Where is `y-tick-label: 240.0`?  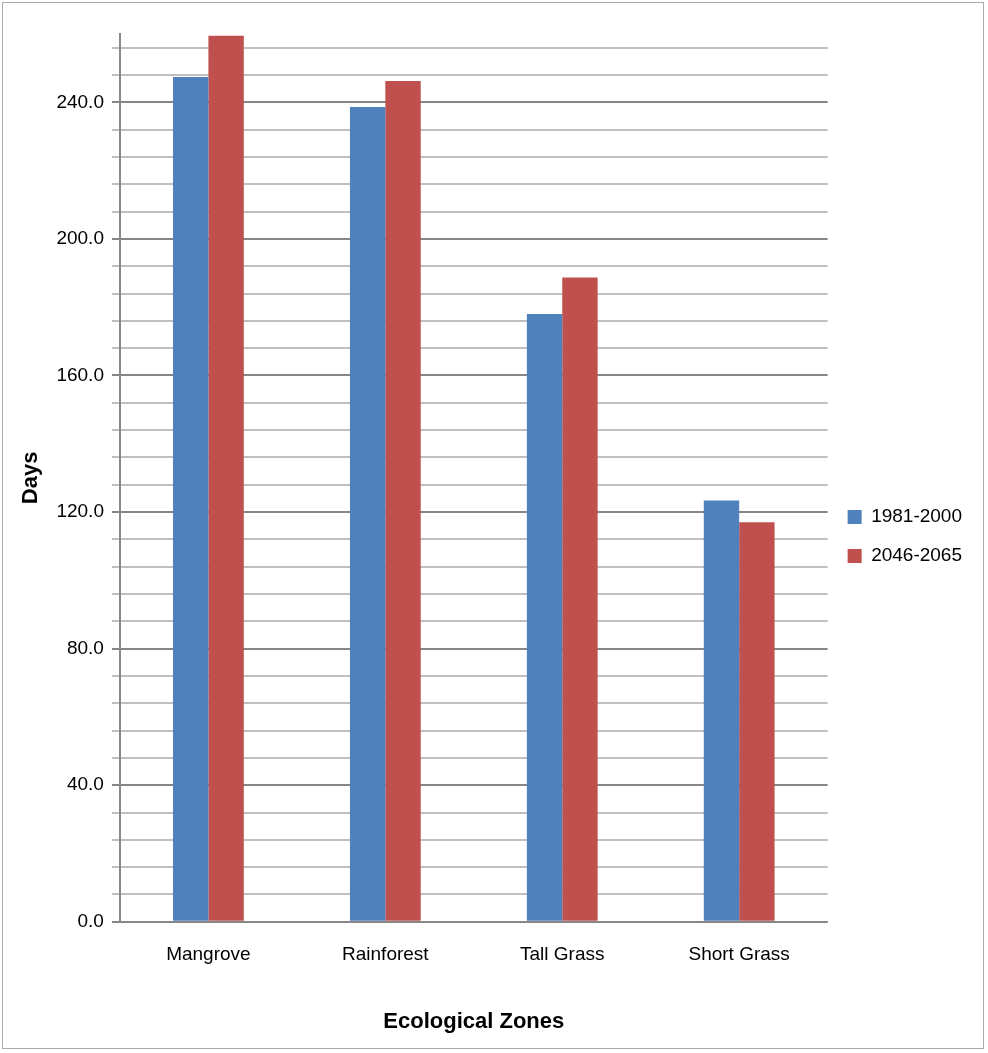 y-tick-label: 240.0 is located at coordinates (80, 101).